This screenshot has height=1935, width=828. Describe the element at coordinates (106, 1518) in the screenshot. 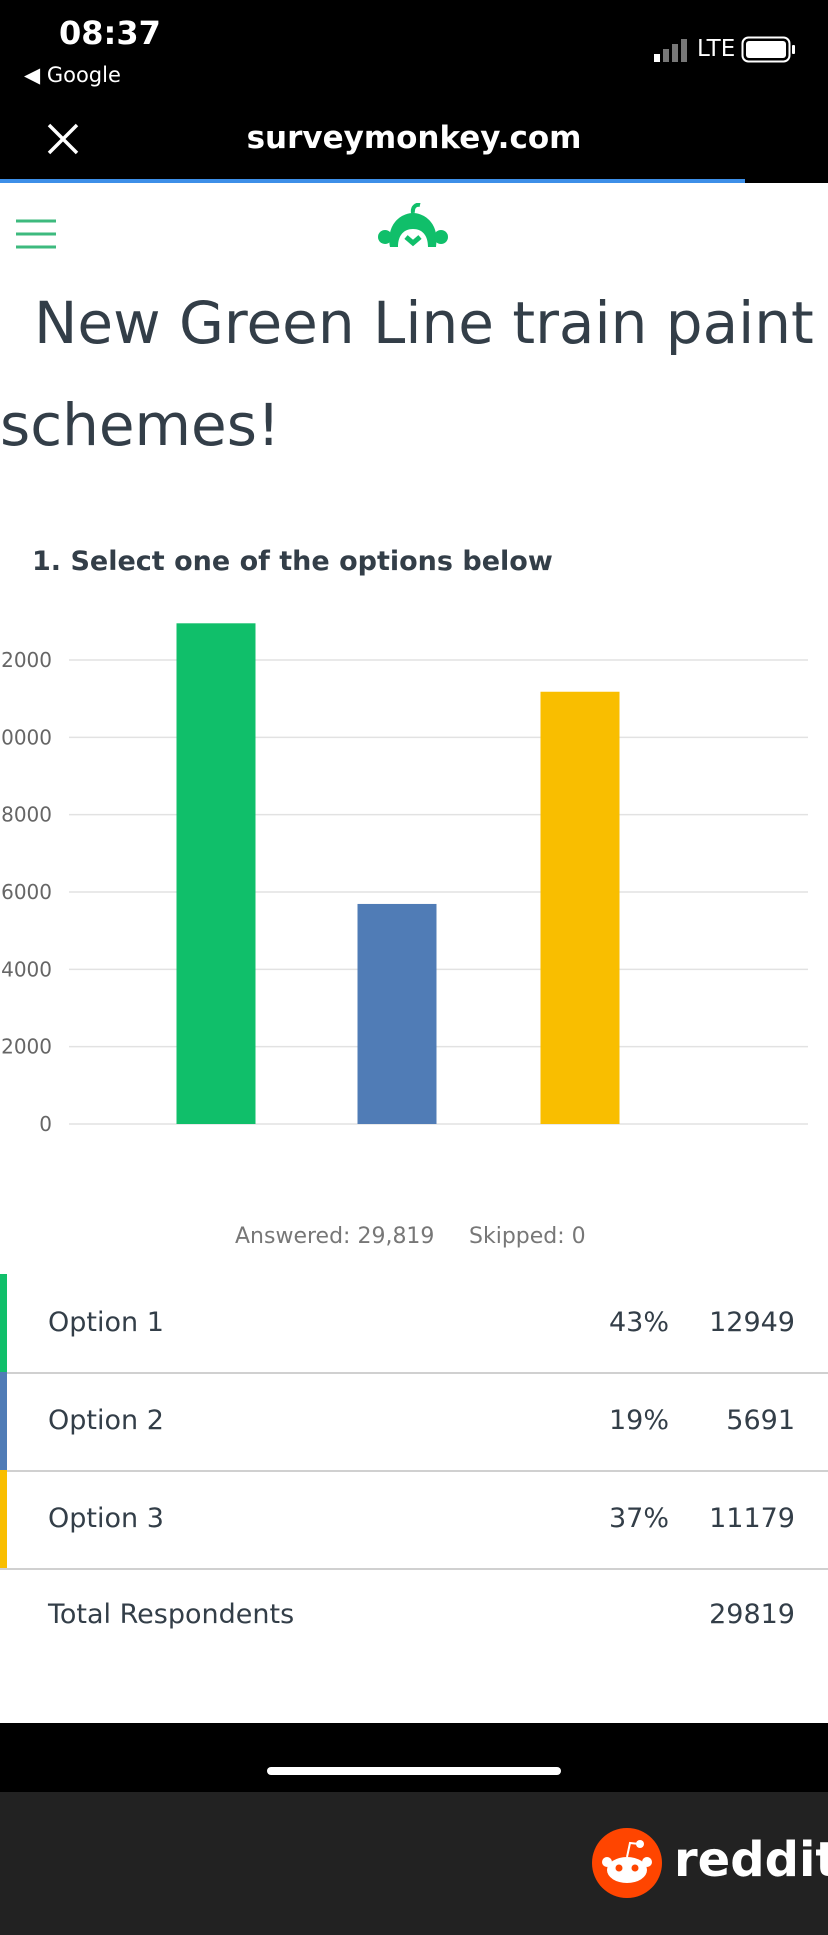

I see `option-label: Option 3` at that location.